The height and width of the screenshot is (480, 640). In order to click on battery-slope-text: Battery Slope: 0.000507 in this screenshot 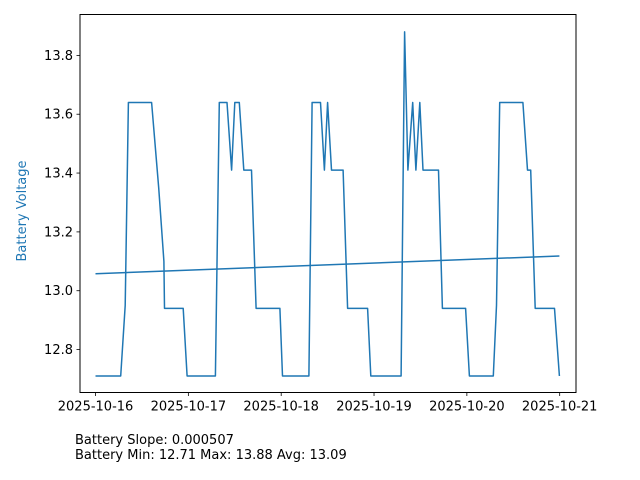, I will do `click(154, 440)`.